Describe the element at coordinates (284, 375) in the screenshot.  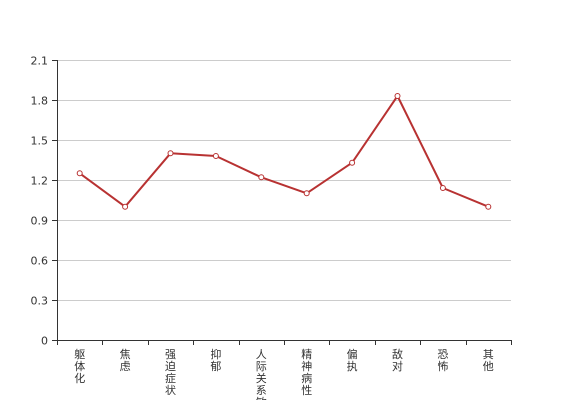
I see `x-tick-labels: 躯体化 焦虑 强迫症状 抑郁 人际关系敏感 精神病性 偏执 敌对 恐怖 其他` at that location.